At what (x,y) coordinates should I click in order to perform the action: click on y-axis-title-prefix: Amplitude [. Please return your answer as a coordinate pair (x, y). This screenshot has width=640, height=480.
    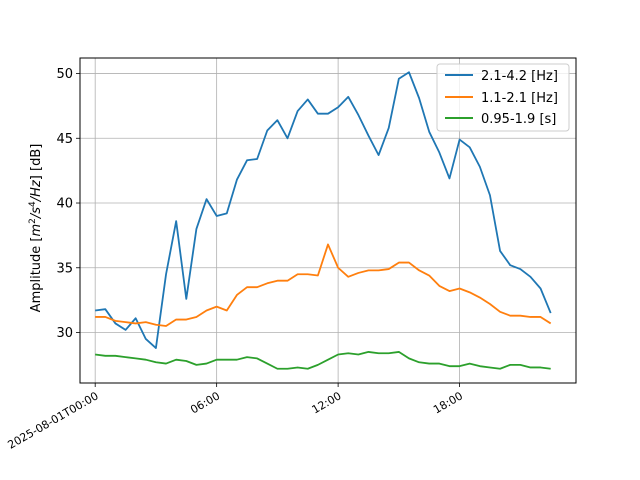
    Looking at the image, I should click on (36, 275).